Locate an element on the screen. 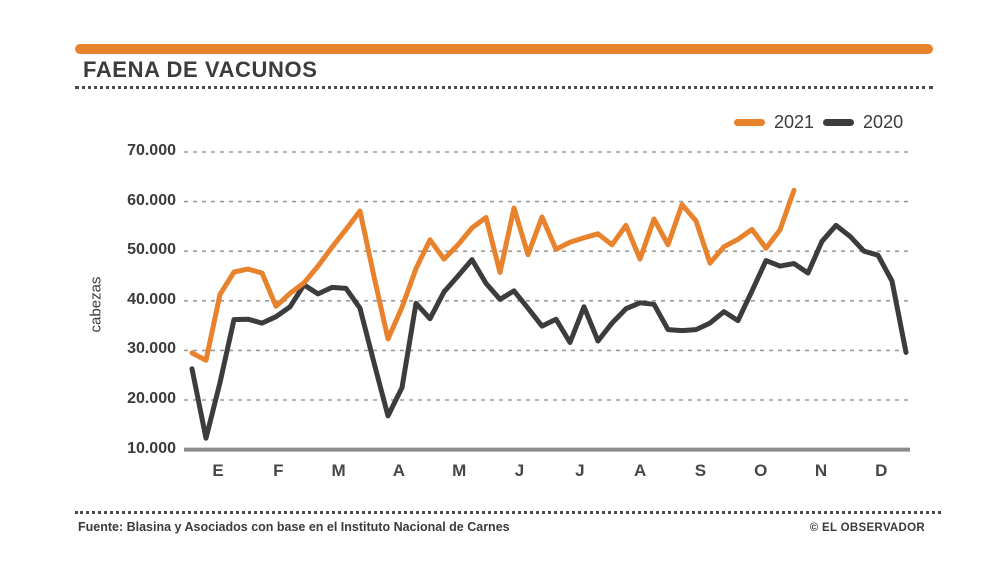 The height and width of the screenshot is (583, 1000). y-tick-label: 30.000 is located at coordinates (151, 349).